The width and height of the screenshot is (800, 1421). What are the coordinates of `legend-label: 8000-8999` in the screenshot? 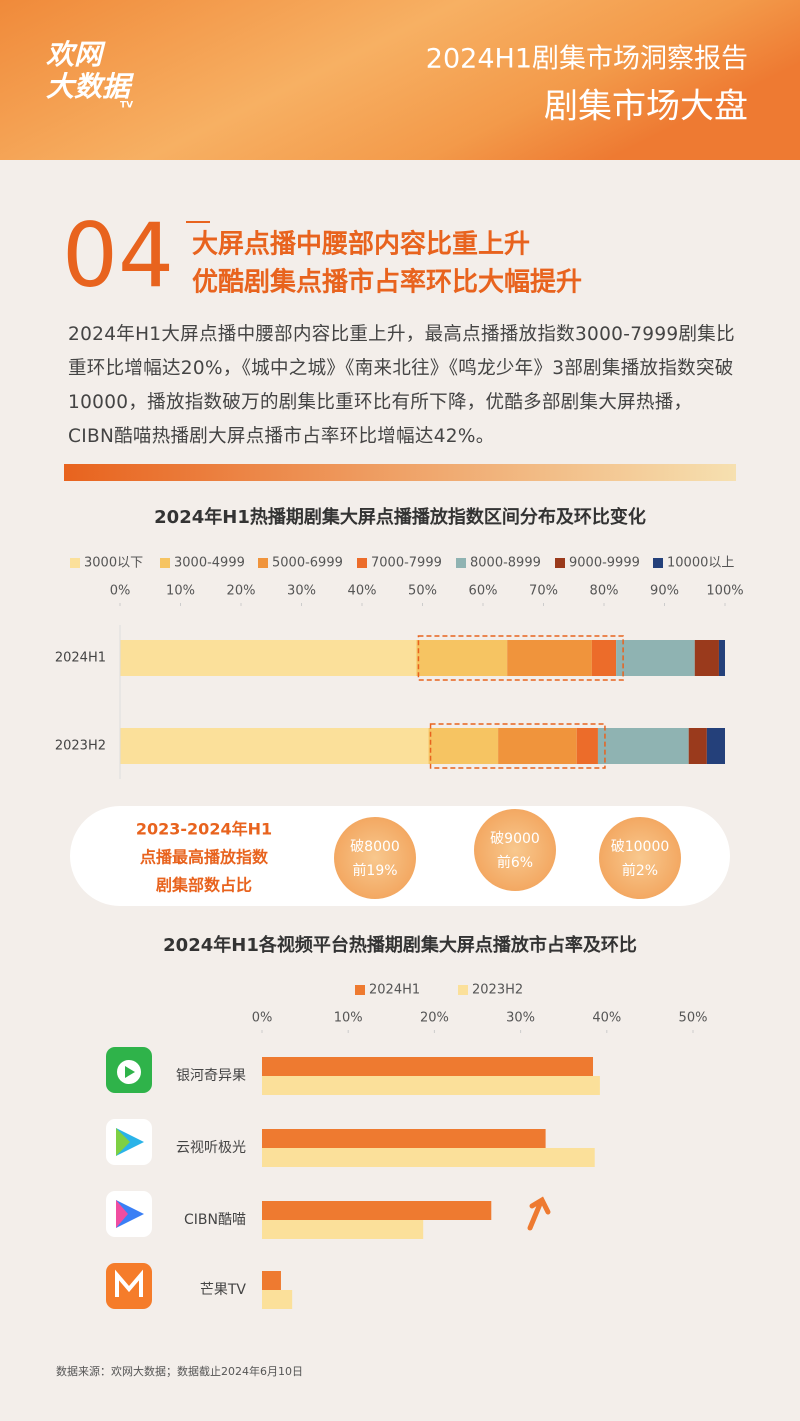 It's located at (505, 563).